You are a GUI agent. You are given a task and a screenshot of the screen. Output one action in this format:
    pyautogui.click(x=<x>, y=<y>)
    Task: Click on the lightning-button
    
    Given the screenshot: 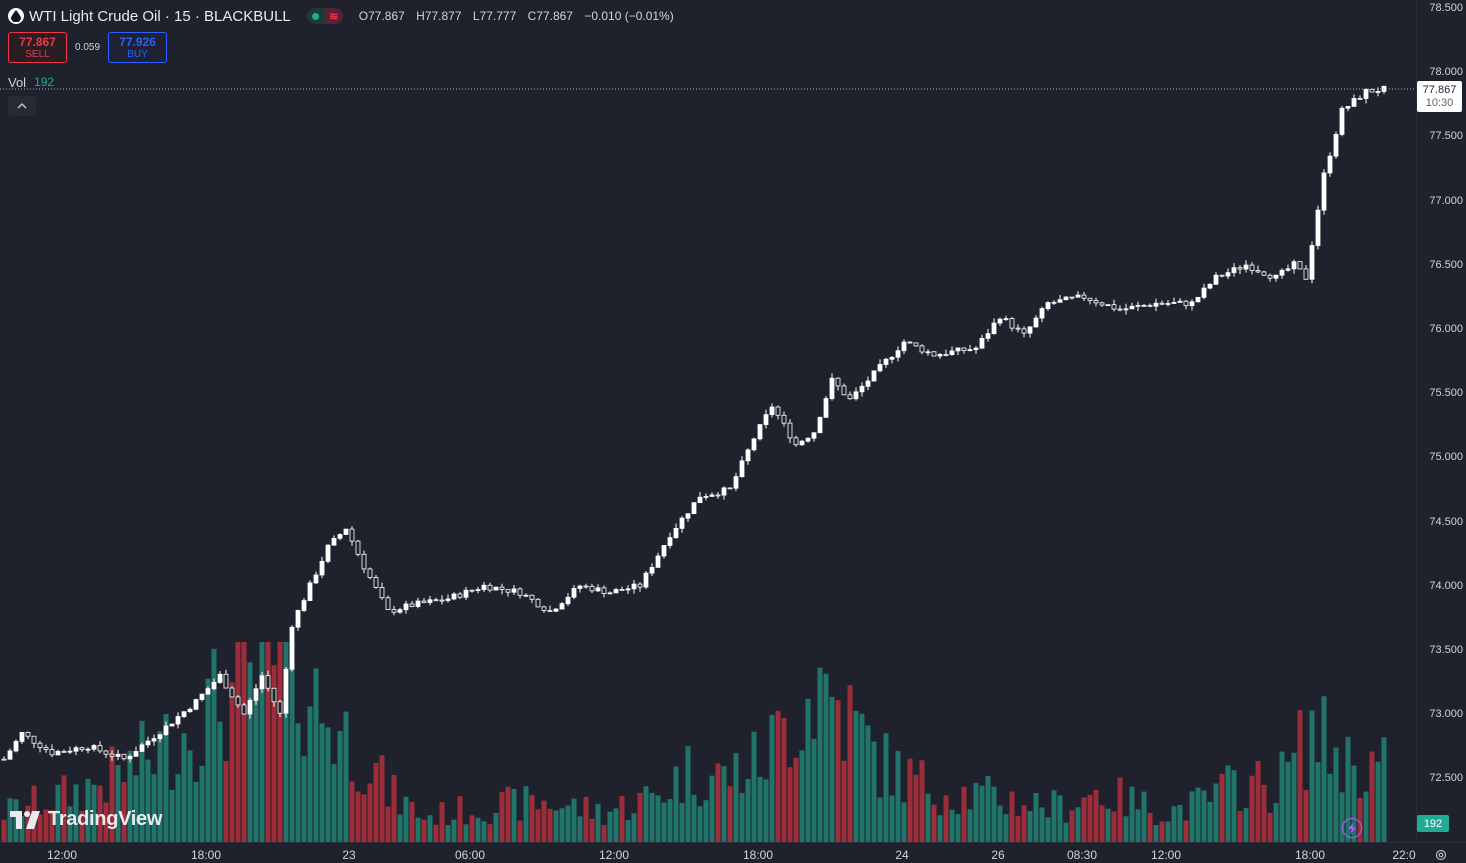 What is the action you would take?
    pyautogui.click(x=1352, y=828)
    